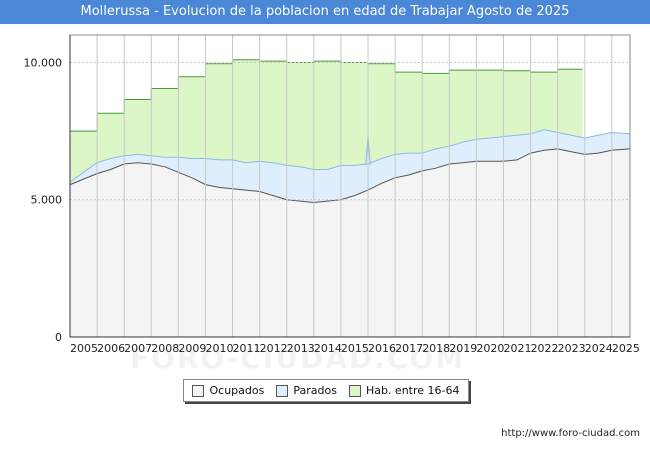 Image resolution: width=650 pixels, height=450 pixels. What do you see at coordinates (58, 337) in the screenshot?
I see `y-tick-label-0: 0` at bounding box center [58, 337].